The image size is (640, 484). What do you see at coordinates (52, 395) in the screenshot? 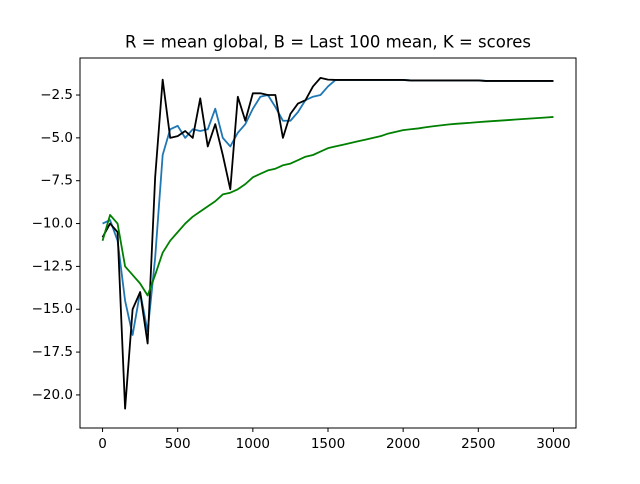
I see `y-tick-label: −20.0` at bounding box center [52, 395].